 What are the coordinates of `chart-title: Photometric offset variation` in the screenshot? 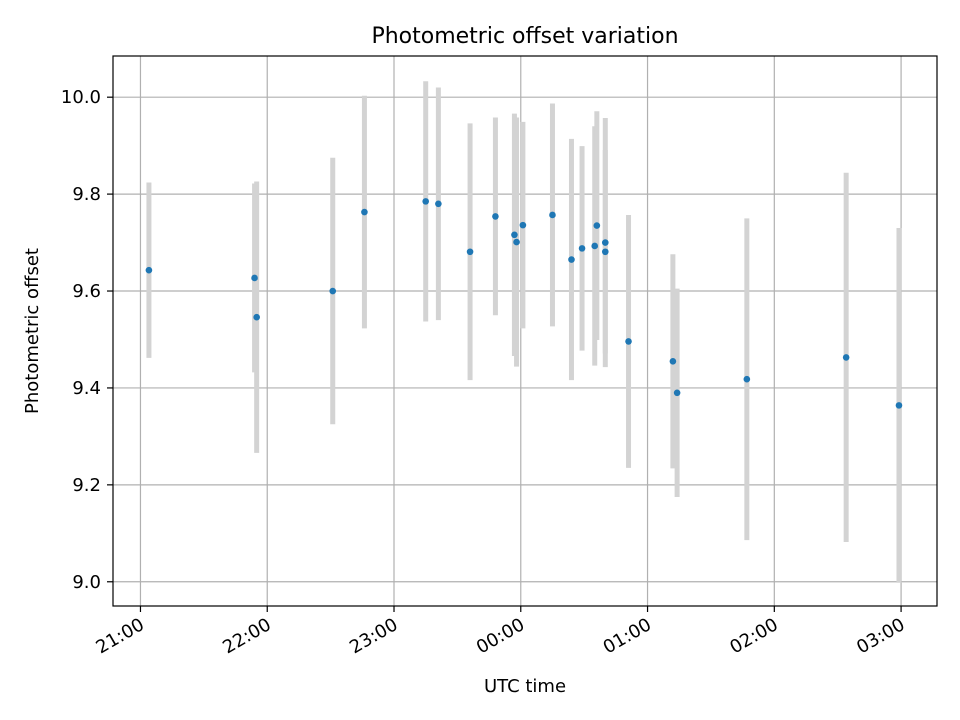 It's located at (524, 36).